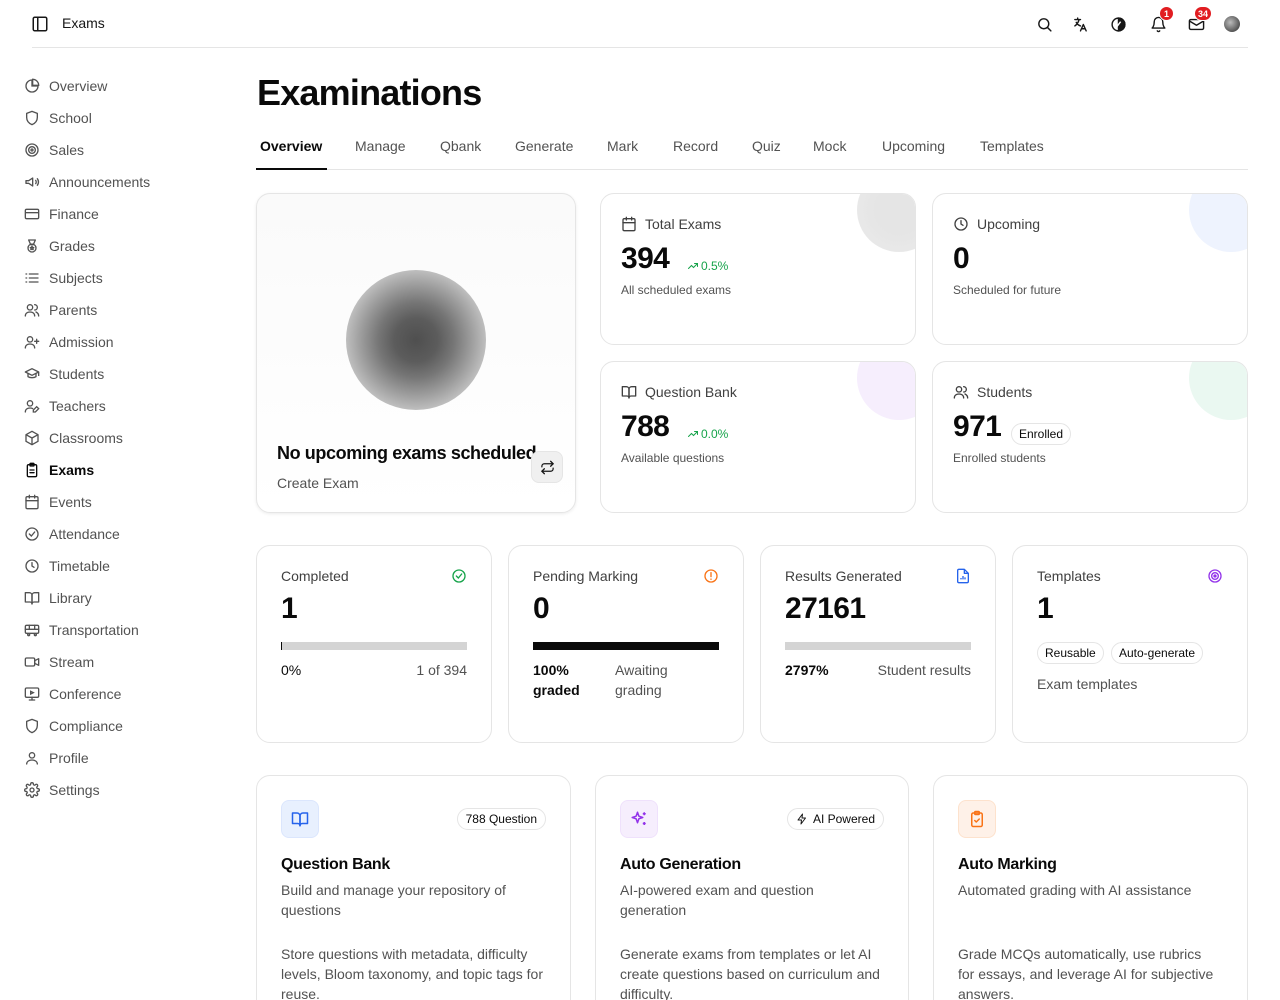 This screenshot has height=1000, width=1280. What do you see at coordinates (680, 864) in the screenshot?
I see `feature-title: Auto Generation` at bounding box center [680, 864].